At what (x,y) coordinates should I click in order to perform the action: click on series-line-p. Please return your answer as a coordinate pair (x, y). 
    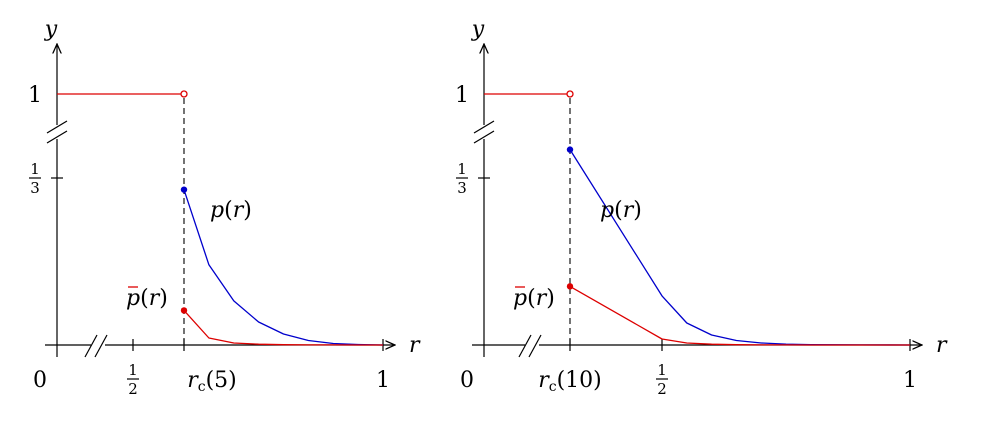
    Looking at the image, I should click on (283, 267).